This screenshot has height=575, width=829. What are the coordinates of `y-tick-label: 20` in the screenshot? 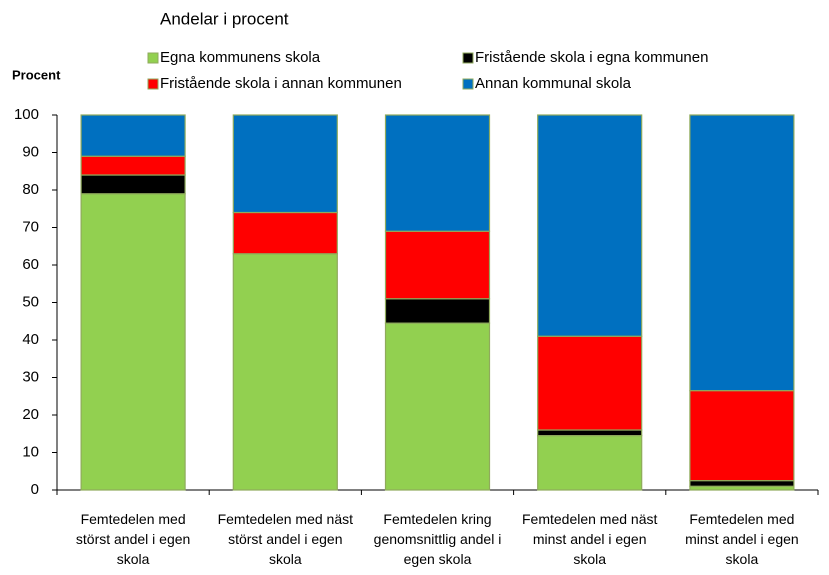 It's located at (30, 414).